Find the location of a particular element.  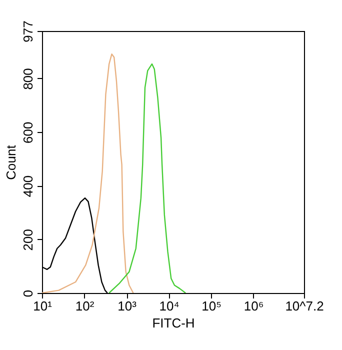

x-tick-label: 10¹ is located at coordinates (43, 306).